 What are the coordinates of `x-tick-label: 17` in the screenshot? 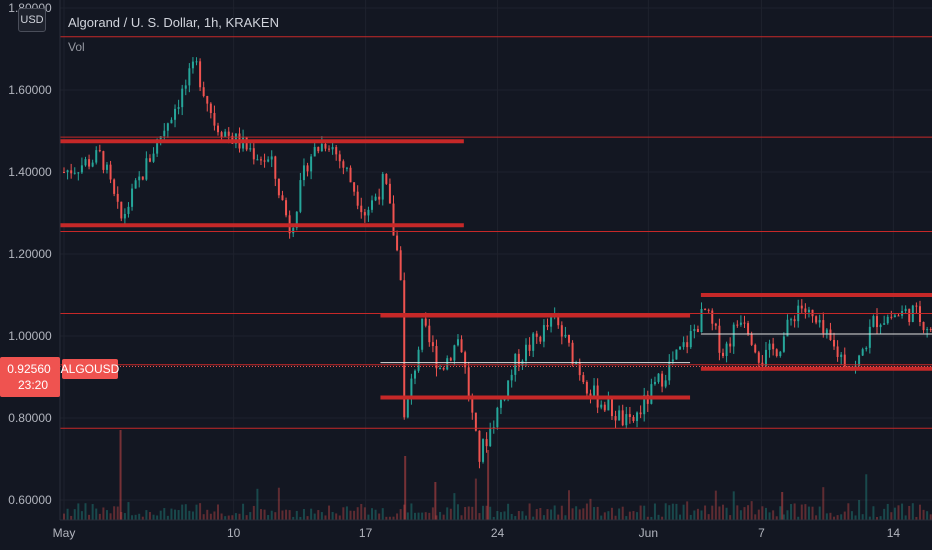 It's located at (366, 533).